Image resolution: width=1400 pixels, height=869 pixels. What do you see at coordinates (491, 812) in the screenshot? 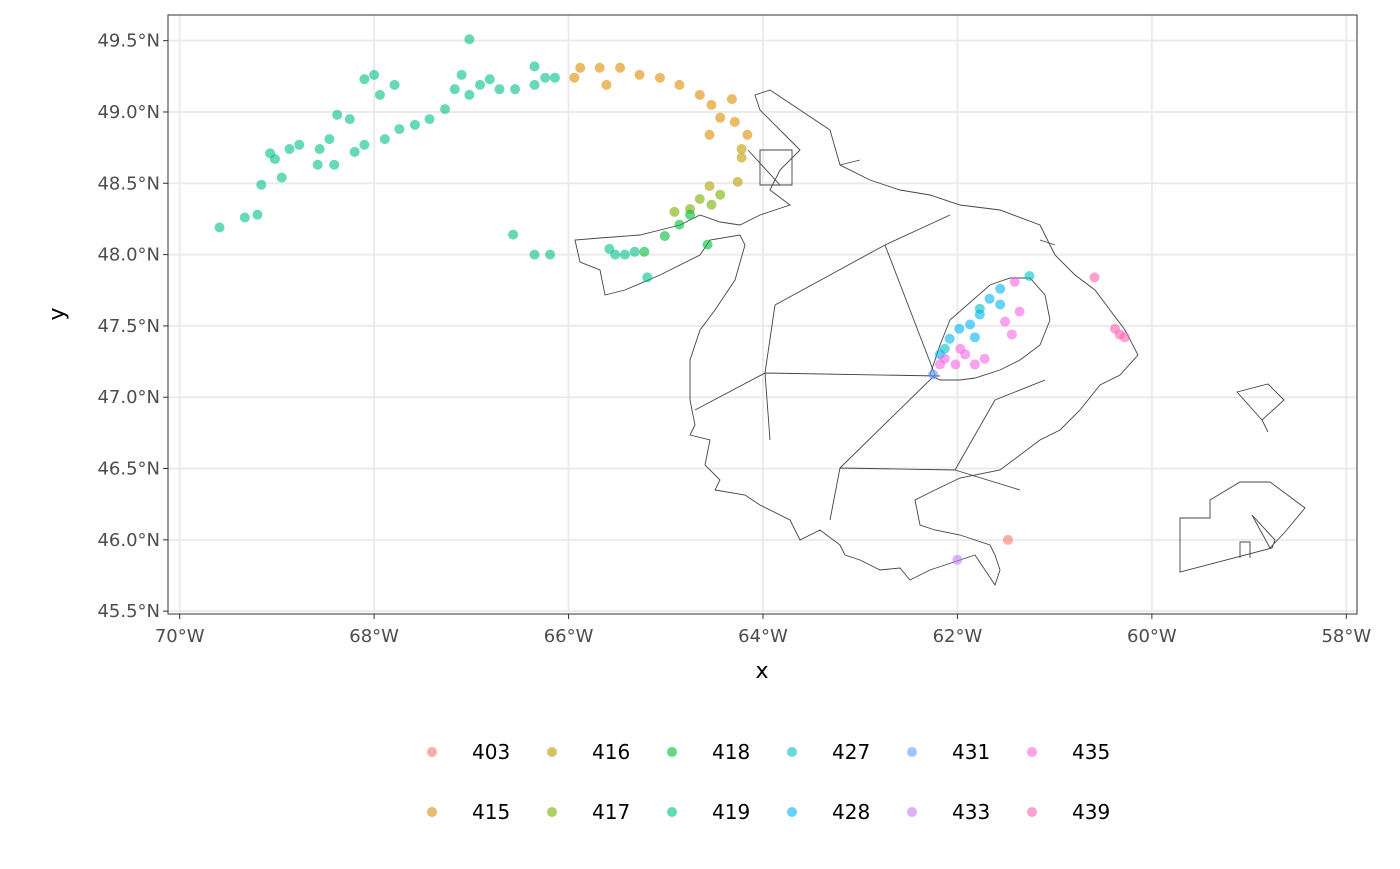
I see `legend-label: 415` at bounding box center [491, 812].